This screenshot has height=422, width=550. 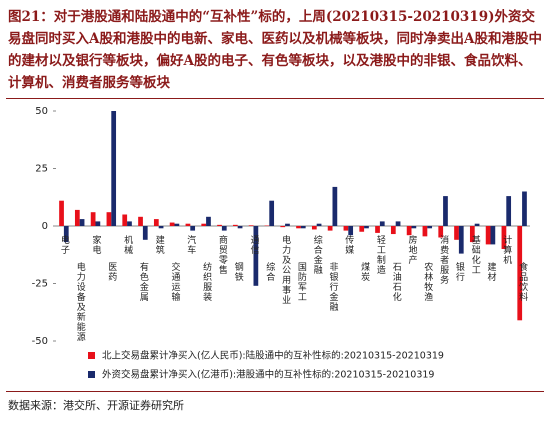 I want to click on x-tick-label: 建材, so click(x=491, y=271).